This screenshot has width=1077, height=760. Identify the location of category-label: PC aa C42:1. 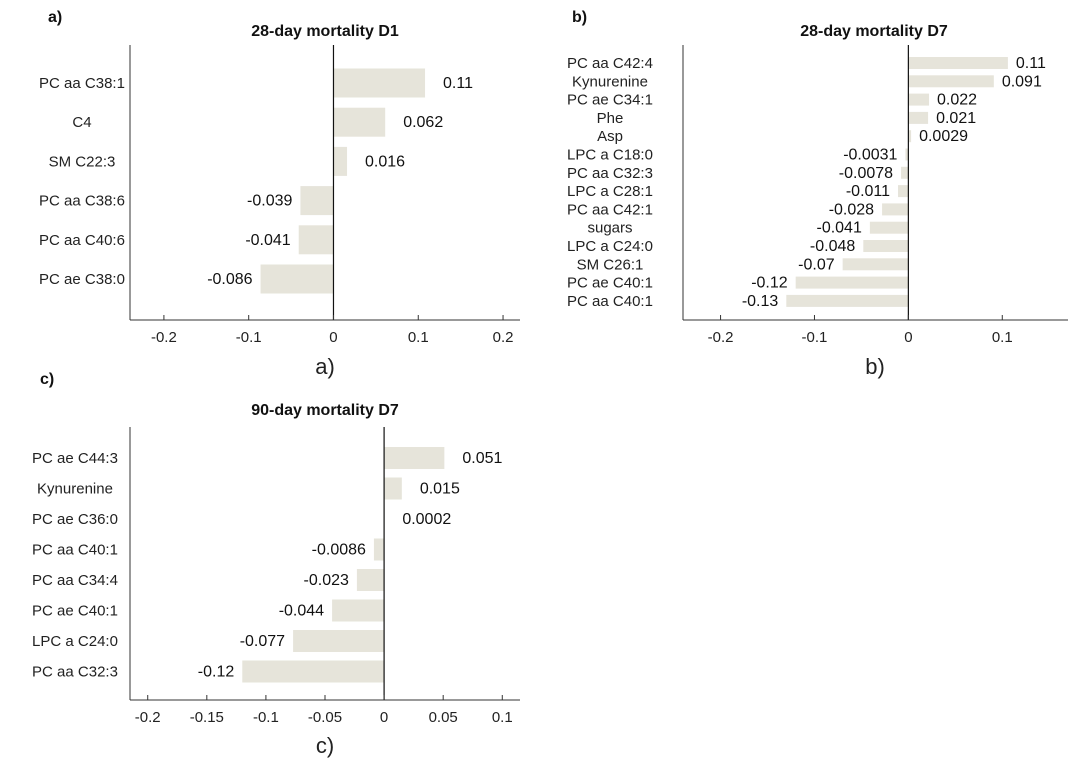
(610, 209).